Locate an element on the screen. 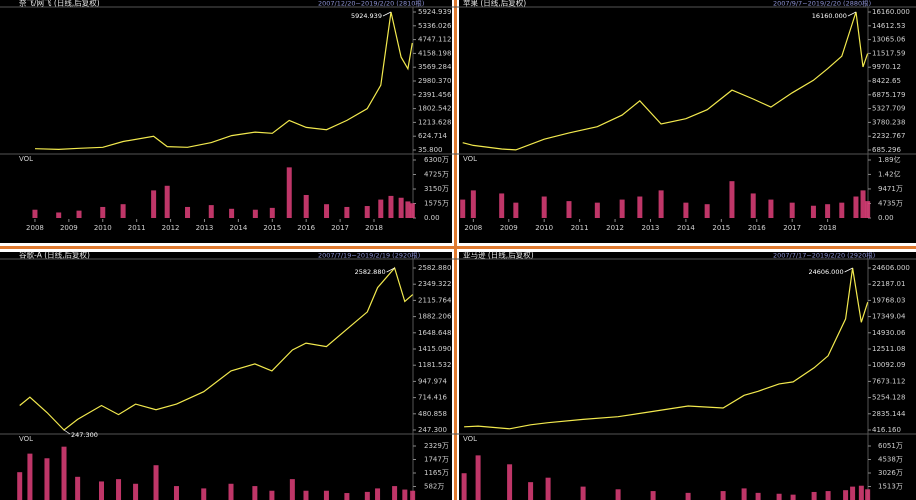 The height and width of the screenshot is (500, 916). y-tick-label: 24606.000 is located at coordinates (891, 268).